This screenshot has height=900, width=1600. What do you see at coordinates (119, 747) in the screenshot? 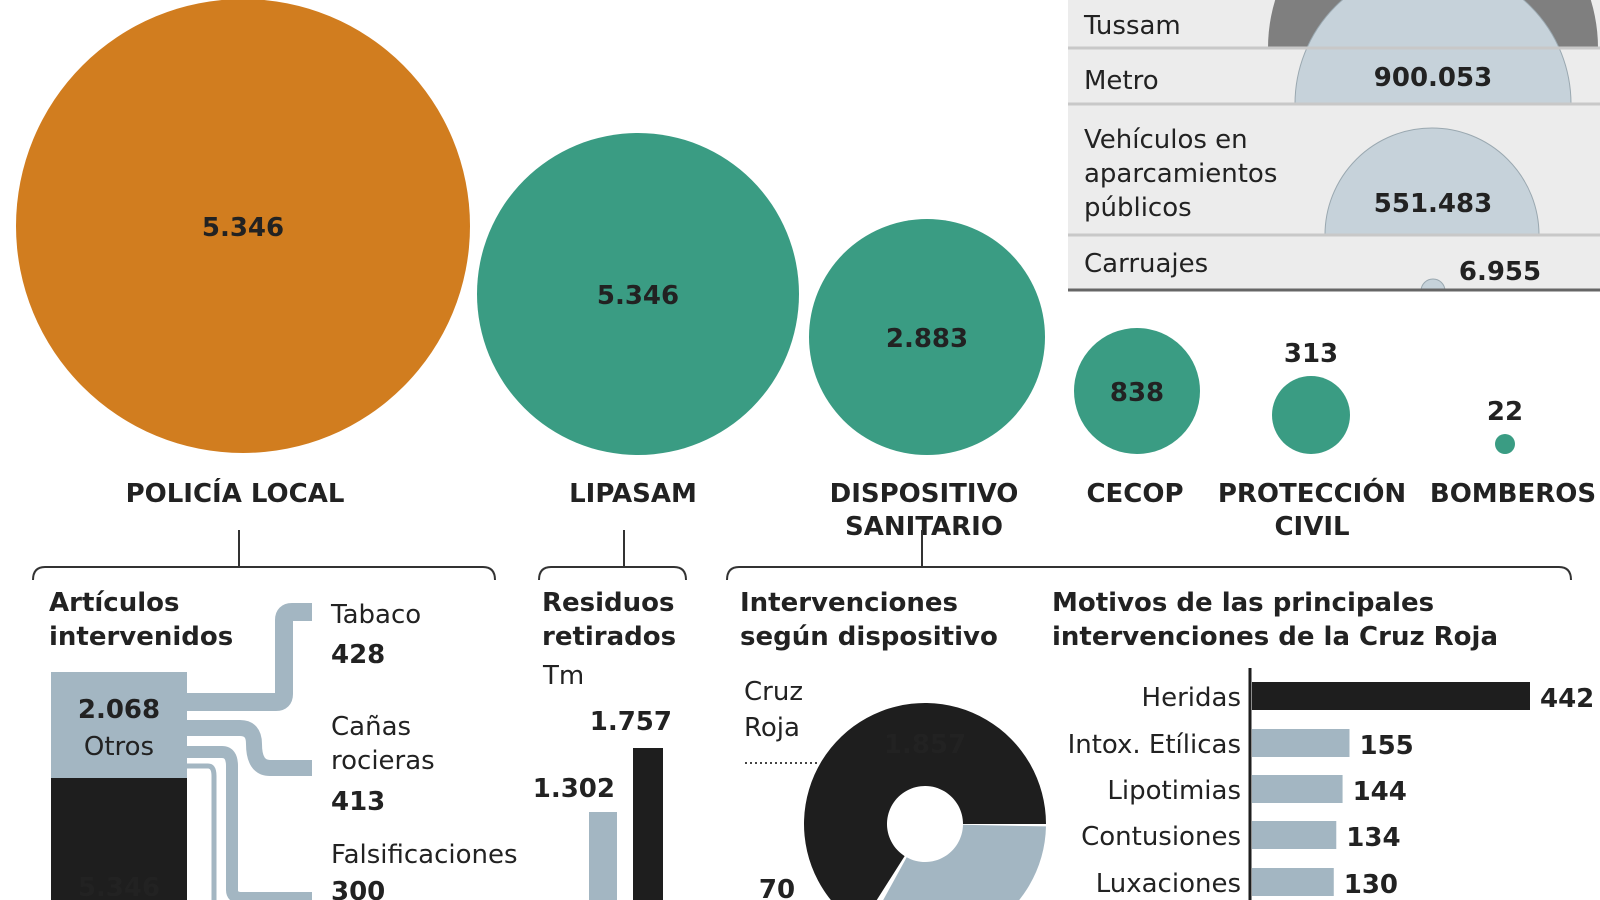
I see `stack-name: Otros` at bounding box center [119, 747].